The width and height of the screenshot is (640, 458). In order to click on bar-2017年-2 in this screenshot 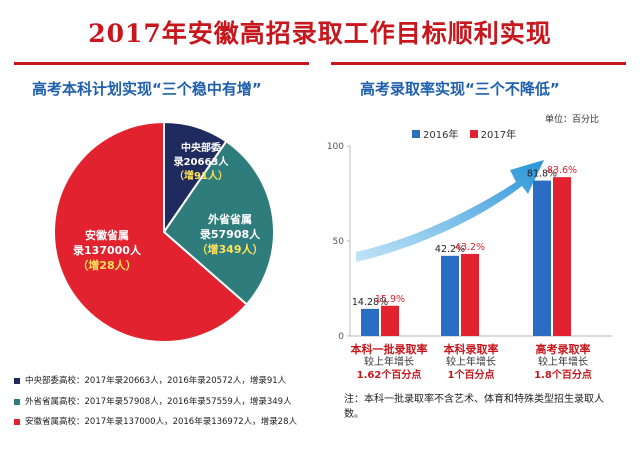, I will do `click(562, 256)`.